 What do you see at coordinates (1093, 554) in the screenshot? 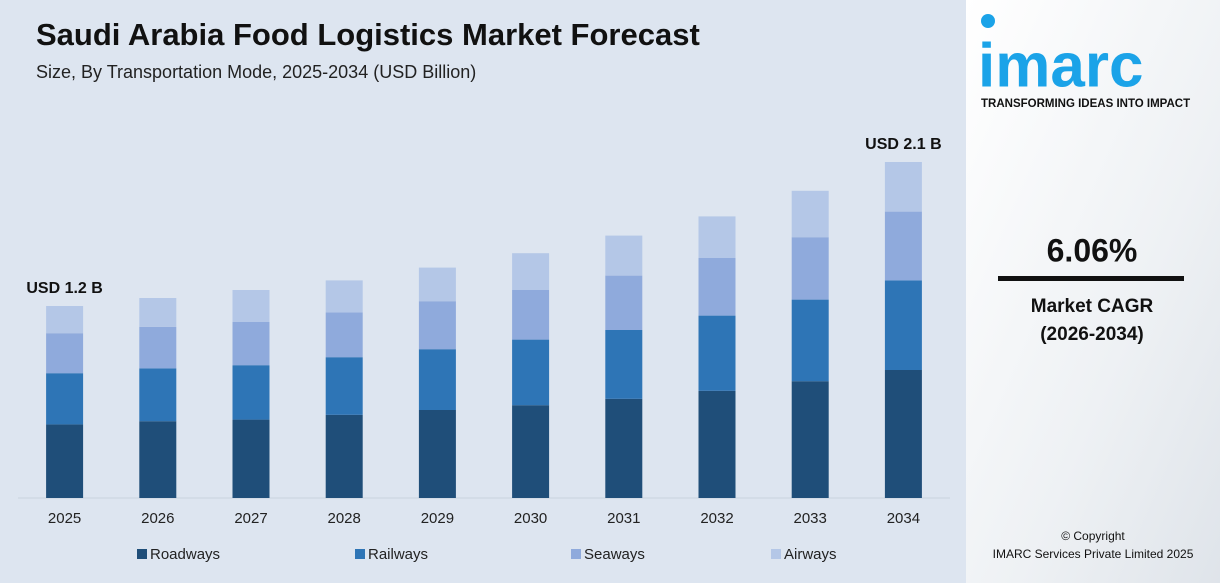
I see `company: IMARC Services Private Limited 2025` at bounding box center [1093, 554].